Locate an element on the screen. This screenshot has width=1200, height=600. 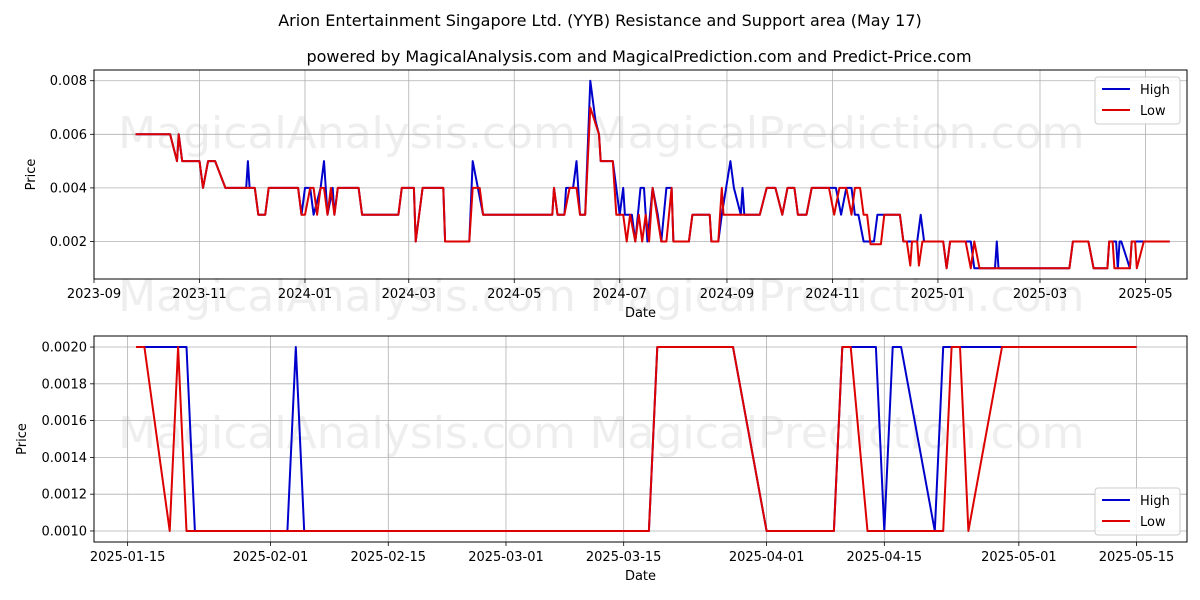
x-tick-label: 2025-02-01 is located at coordinates (271, 557).